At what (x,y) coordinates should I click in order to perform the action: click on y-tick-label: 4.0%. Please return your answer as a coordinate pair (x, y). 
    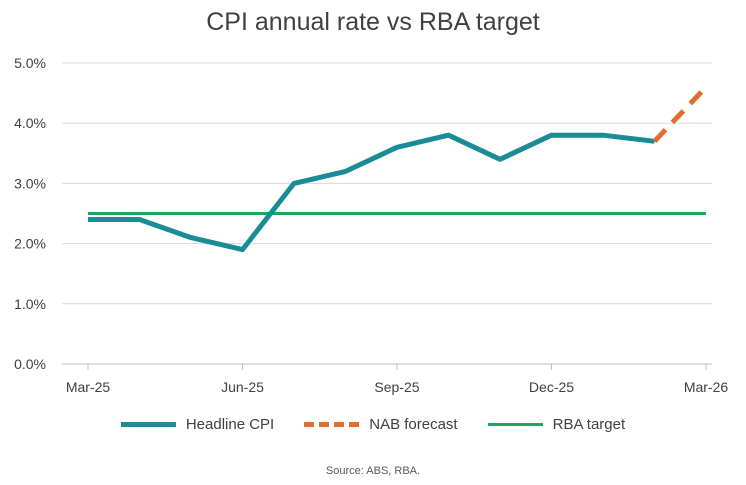
    Looking at the image, I should click on (30, 123).